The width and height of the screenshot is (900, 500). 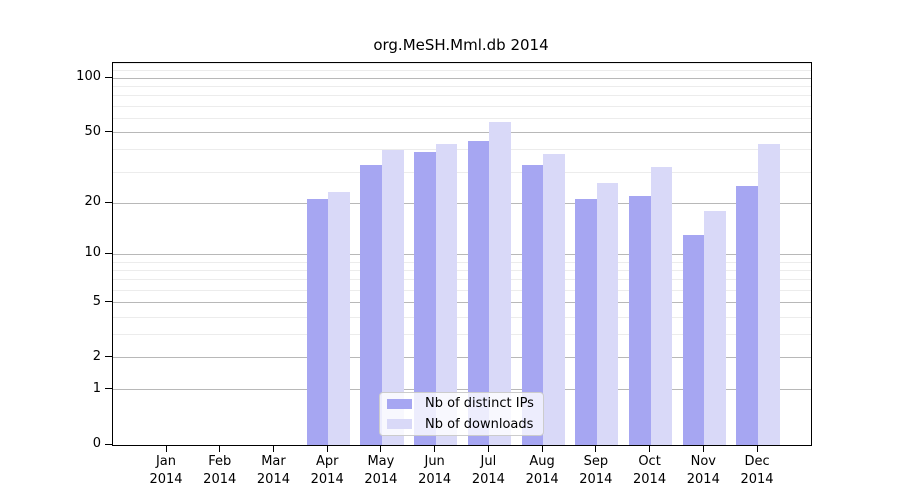 I want to click on bar-downloads-dec, so click(x=769, y=294).